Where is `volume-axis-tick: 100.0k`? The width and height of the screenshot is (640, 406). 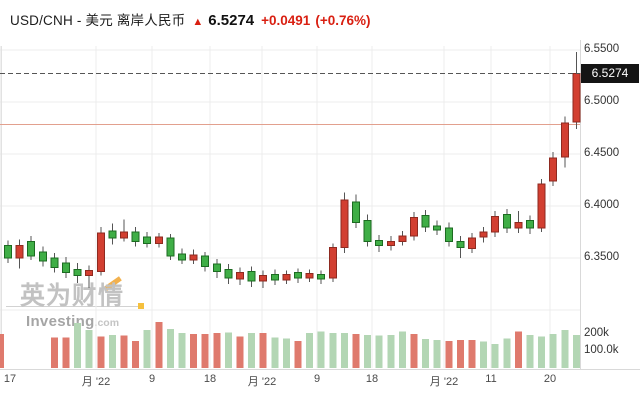 volume-axis-tick: 100.0k is located at coordinates (601, 350).